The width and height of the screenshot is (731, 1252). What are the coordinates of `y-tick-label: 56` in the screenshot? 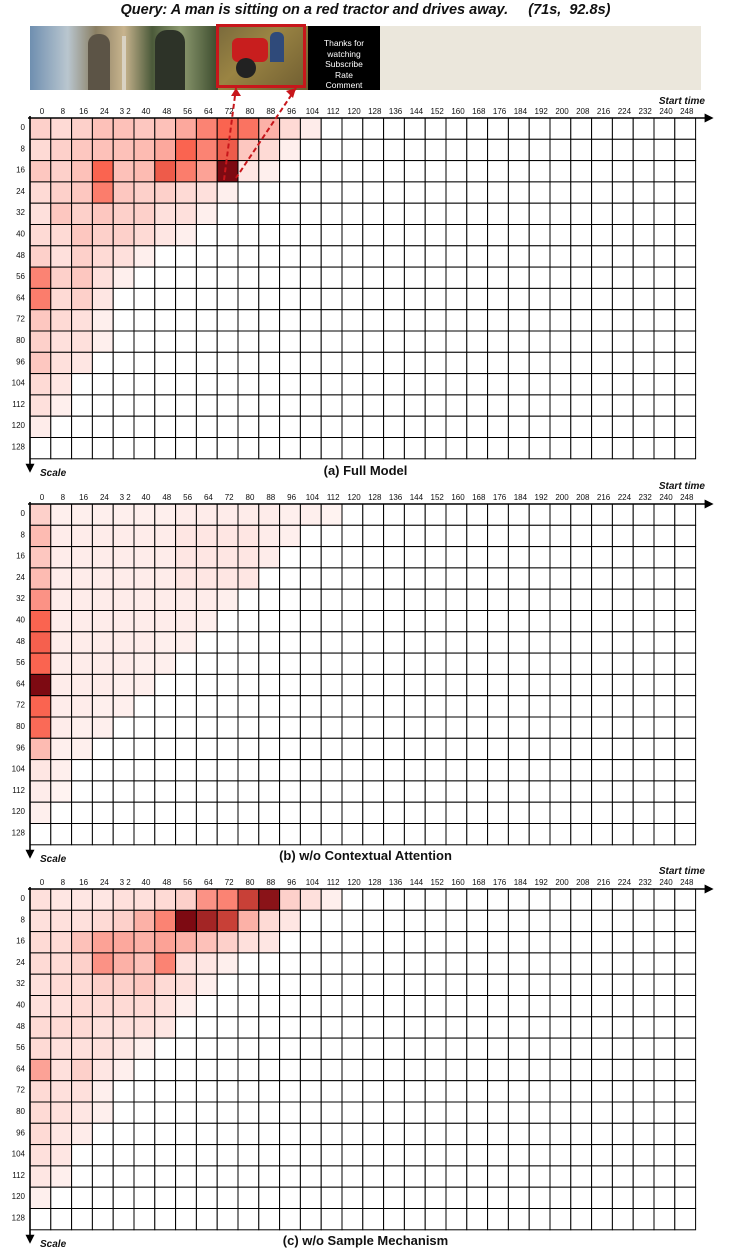 It's located at (20, 662).